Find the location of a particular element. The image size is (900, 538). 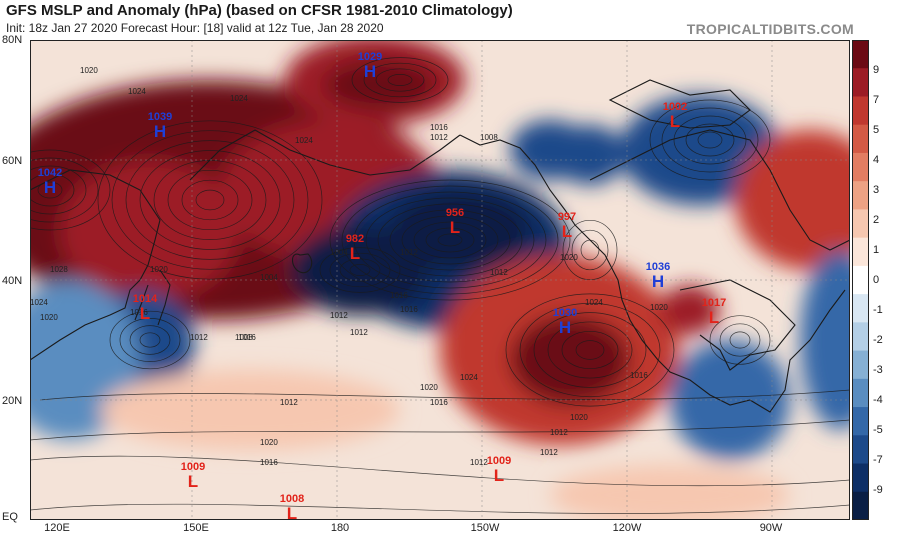

colorbar-border is located at coordinates (860, 280).